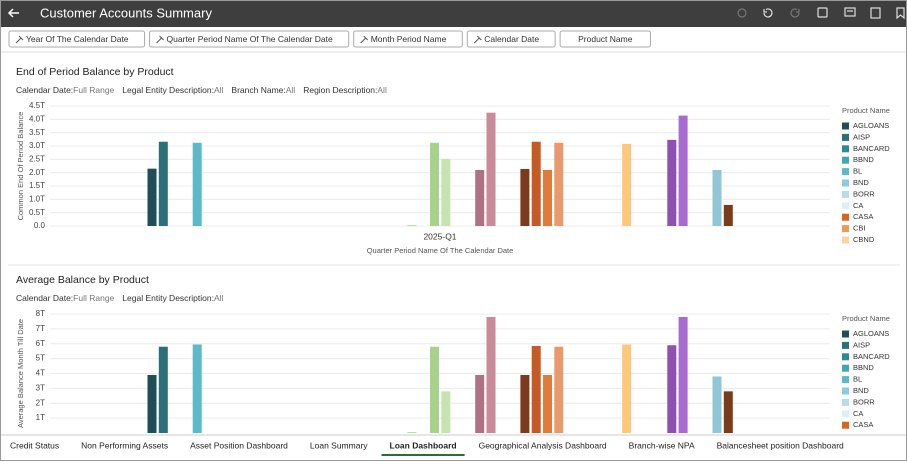  What do you see at coordinates (864, 239) in the screenshot?
I see `legend-label: CBND` at bounding box center [864, 239].